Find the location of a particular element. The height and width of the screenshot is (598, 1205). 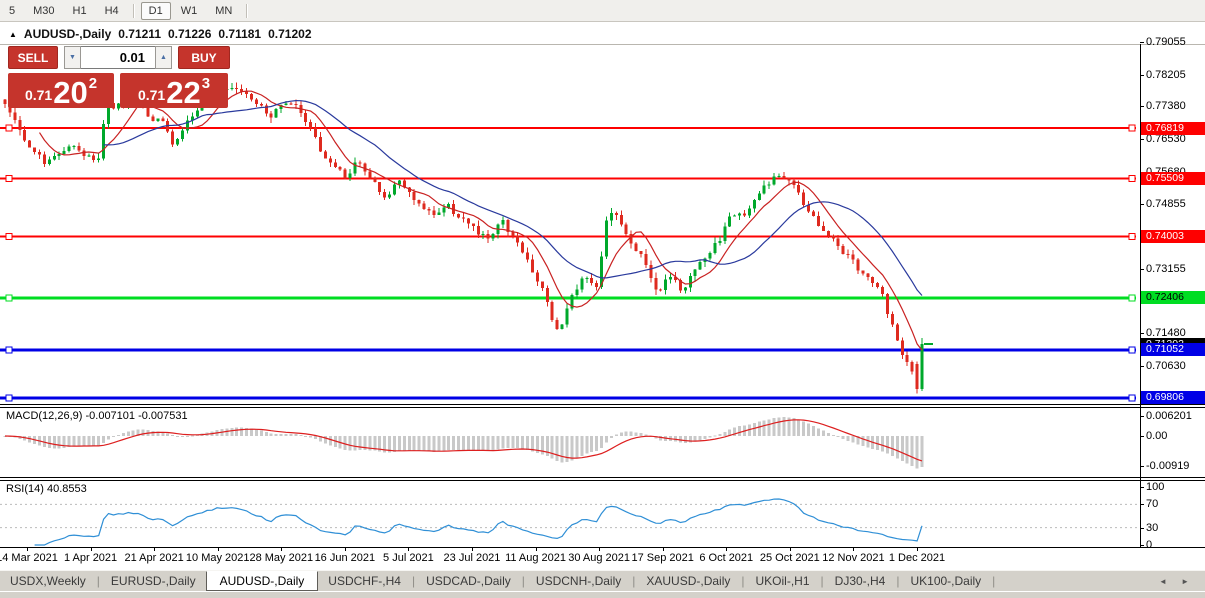

buy-price-display: 0.71 22 3 is located at coordinates (174, 90).